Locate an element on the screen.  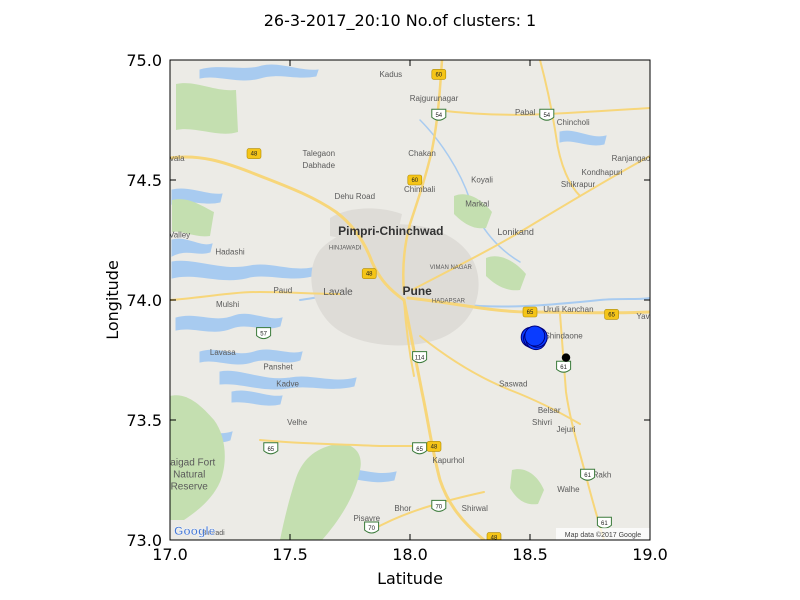
map-place-label: Raigad Fort is located at coordinates (189, 463).